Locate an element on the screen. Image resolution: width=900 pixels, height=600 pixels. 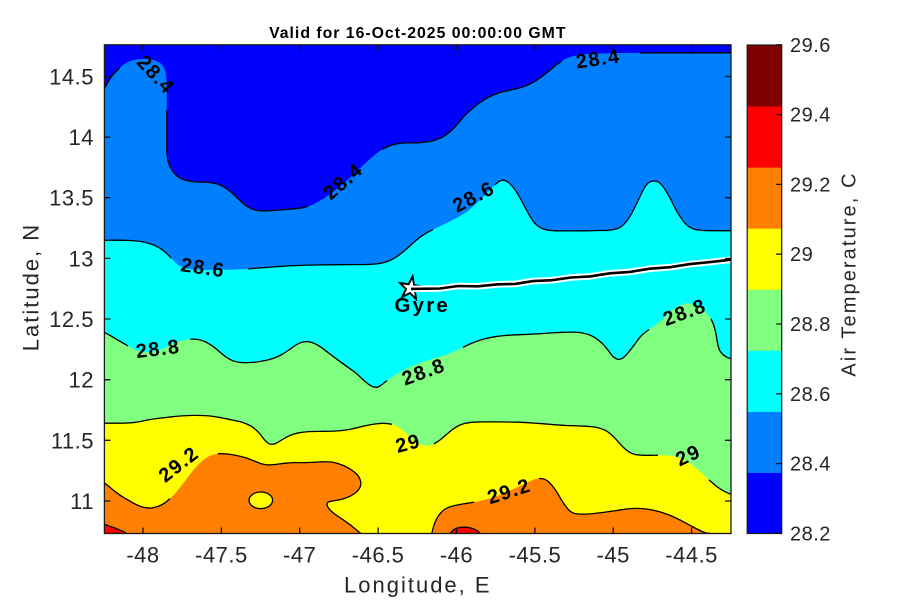
svg-text: -46 is located at coordinates (456, 555).